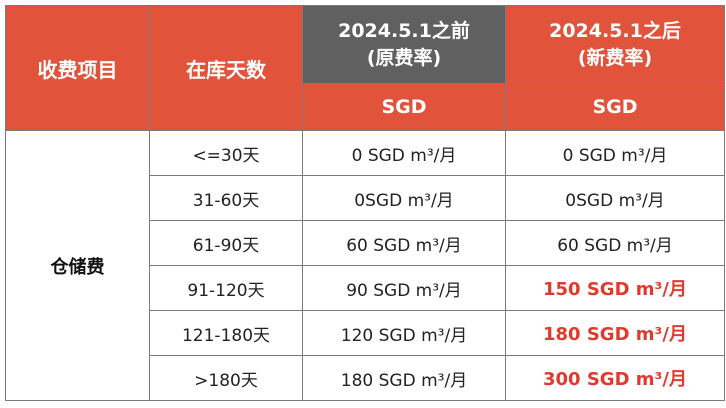 The width and height of the screenshot is (726, 408). I want to click on new-rate-value-increased: 300 SGD m³/月, so click(615, 378).